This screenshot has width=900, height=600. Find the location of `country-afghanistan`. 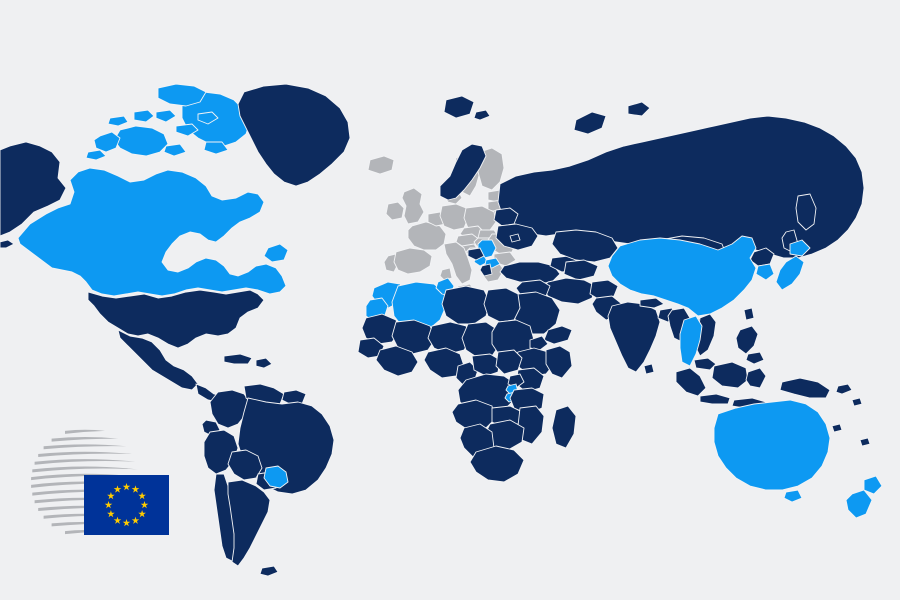

country-afghanistan is located at coordinates (604, 290).